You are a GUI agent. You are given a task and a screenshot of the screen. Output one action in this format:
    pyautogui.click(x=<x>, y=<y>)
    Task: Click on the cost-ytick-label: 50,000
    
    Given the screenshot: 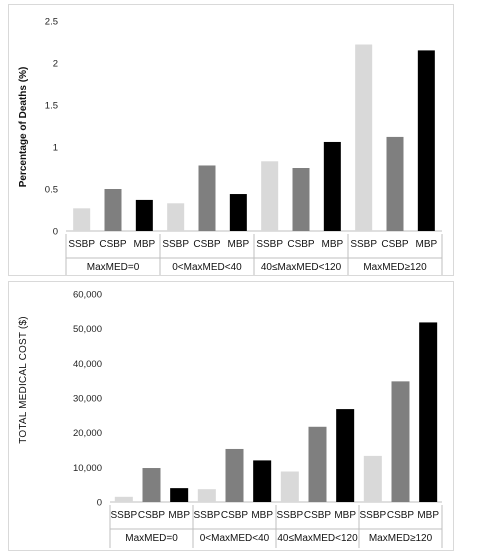 What is the action you would take?
    pyautogui.click(x=87, y=329)
    